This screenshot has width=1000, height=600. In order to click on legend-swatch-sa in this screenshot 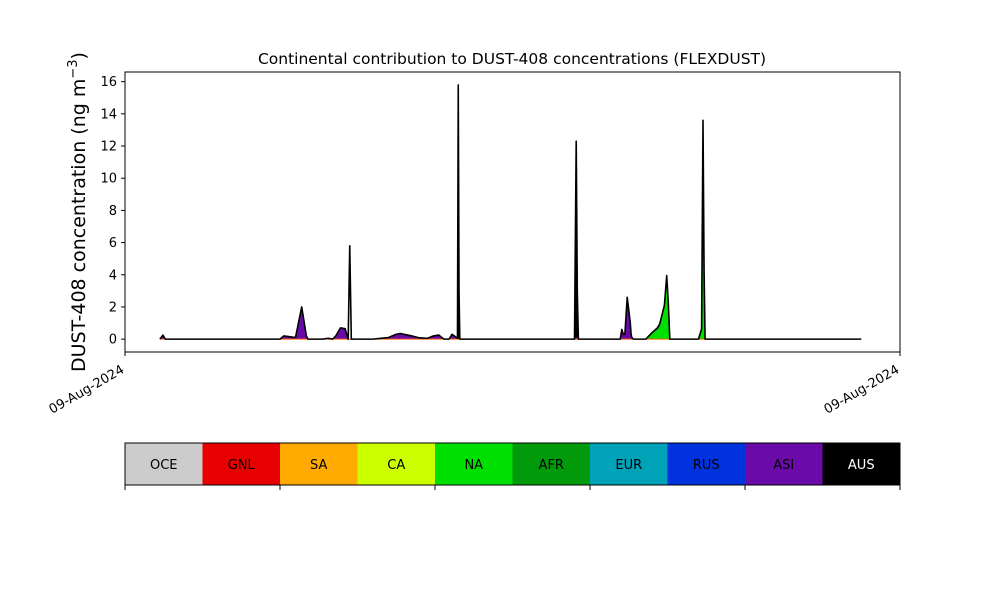, I will do `click(319, 464)`.